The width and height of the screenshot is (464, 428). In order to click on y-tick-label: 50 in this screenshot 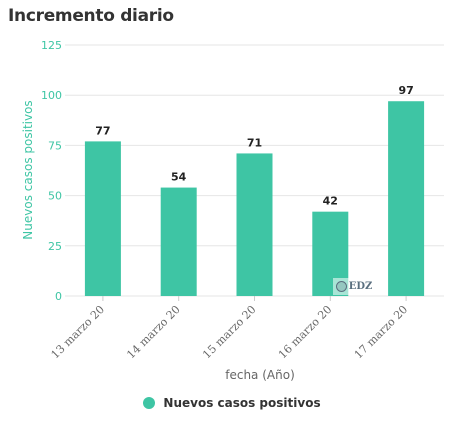, I will do `click(55, 196)`.